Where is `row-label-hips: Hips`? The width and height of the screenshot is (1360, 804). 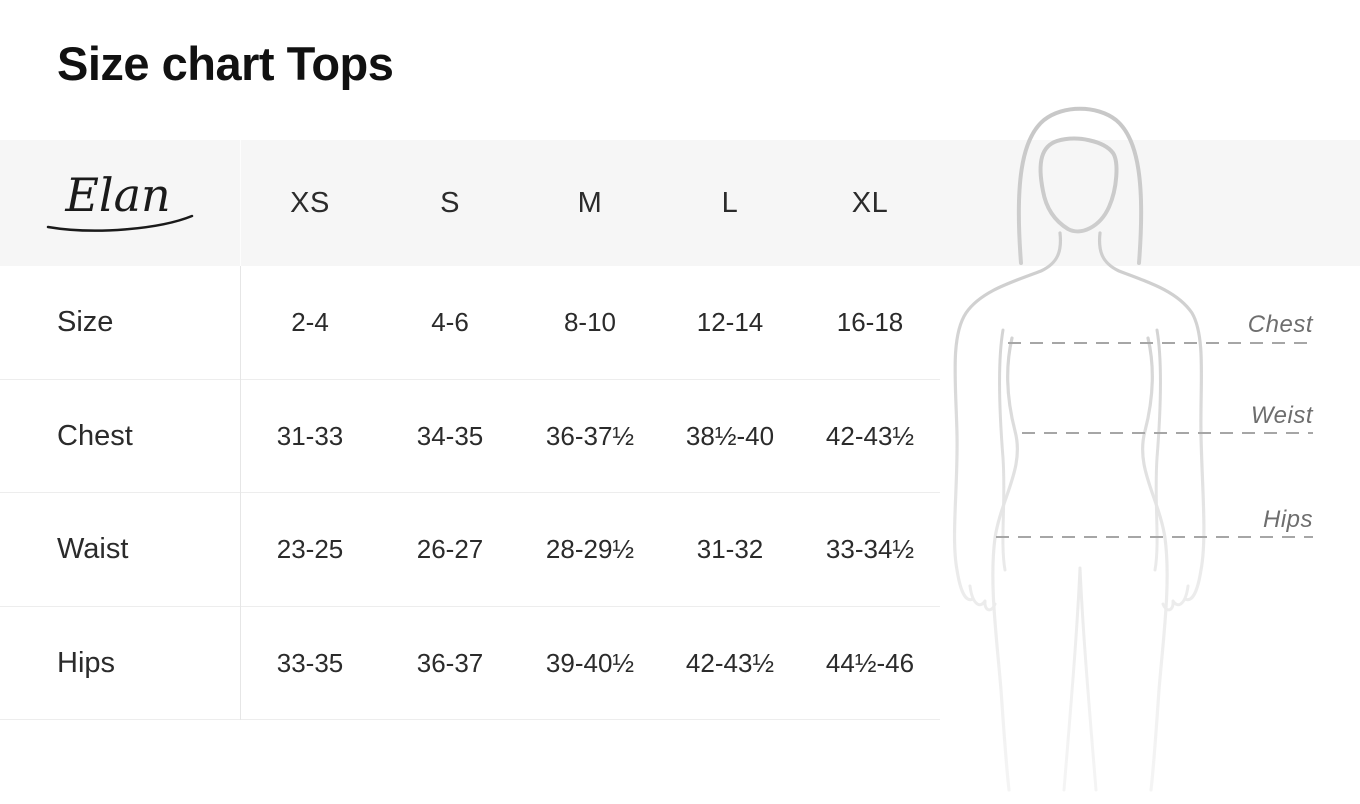
row-label-hips: Hips is located at coordinates (120, 663).